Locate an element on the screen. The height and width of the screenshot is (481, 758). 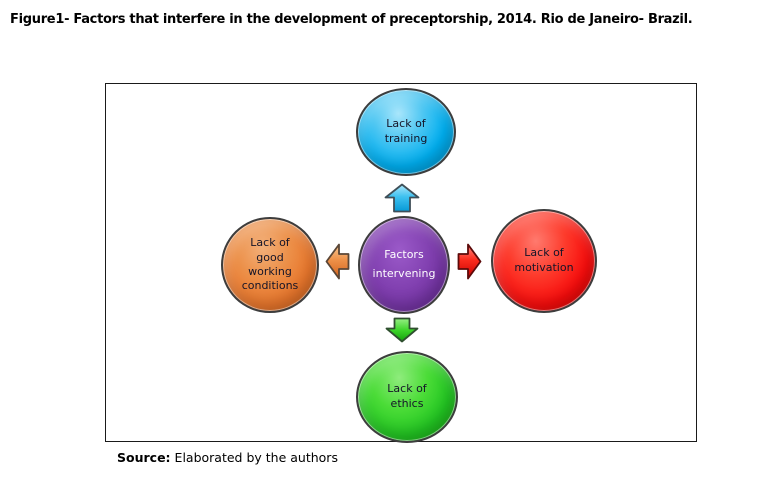
node-label-line: conditions is located at coordinates (270, 286).